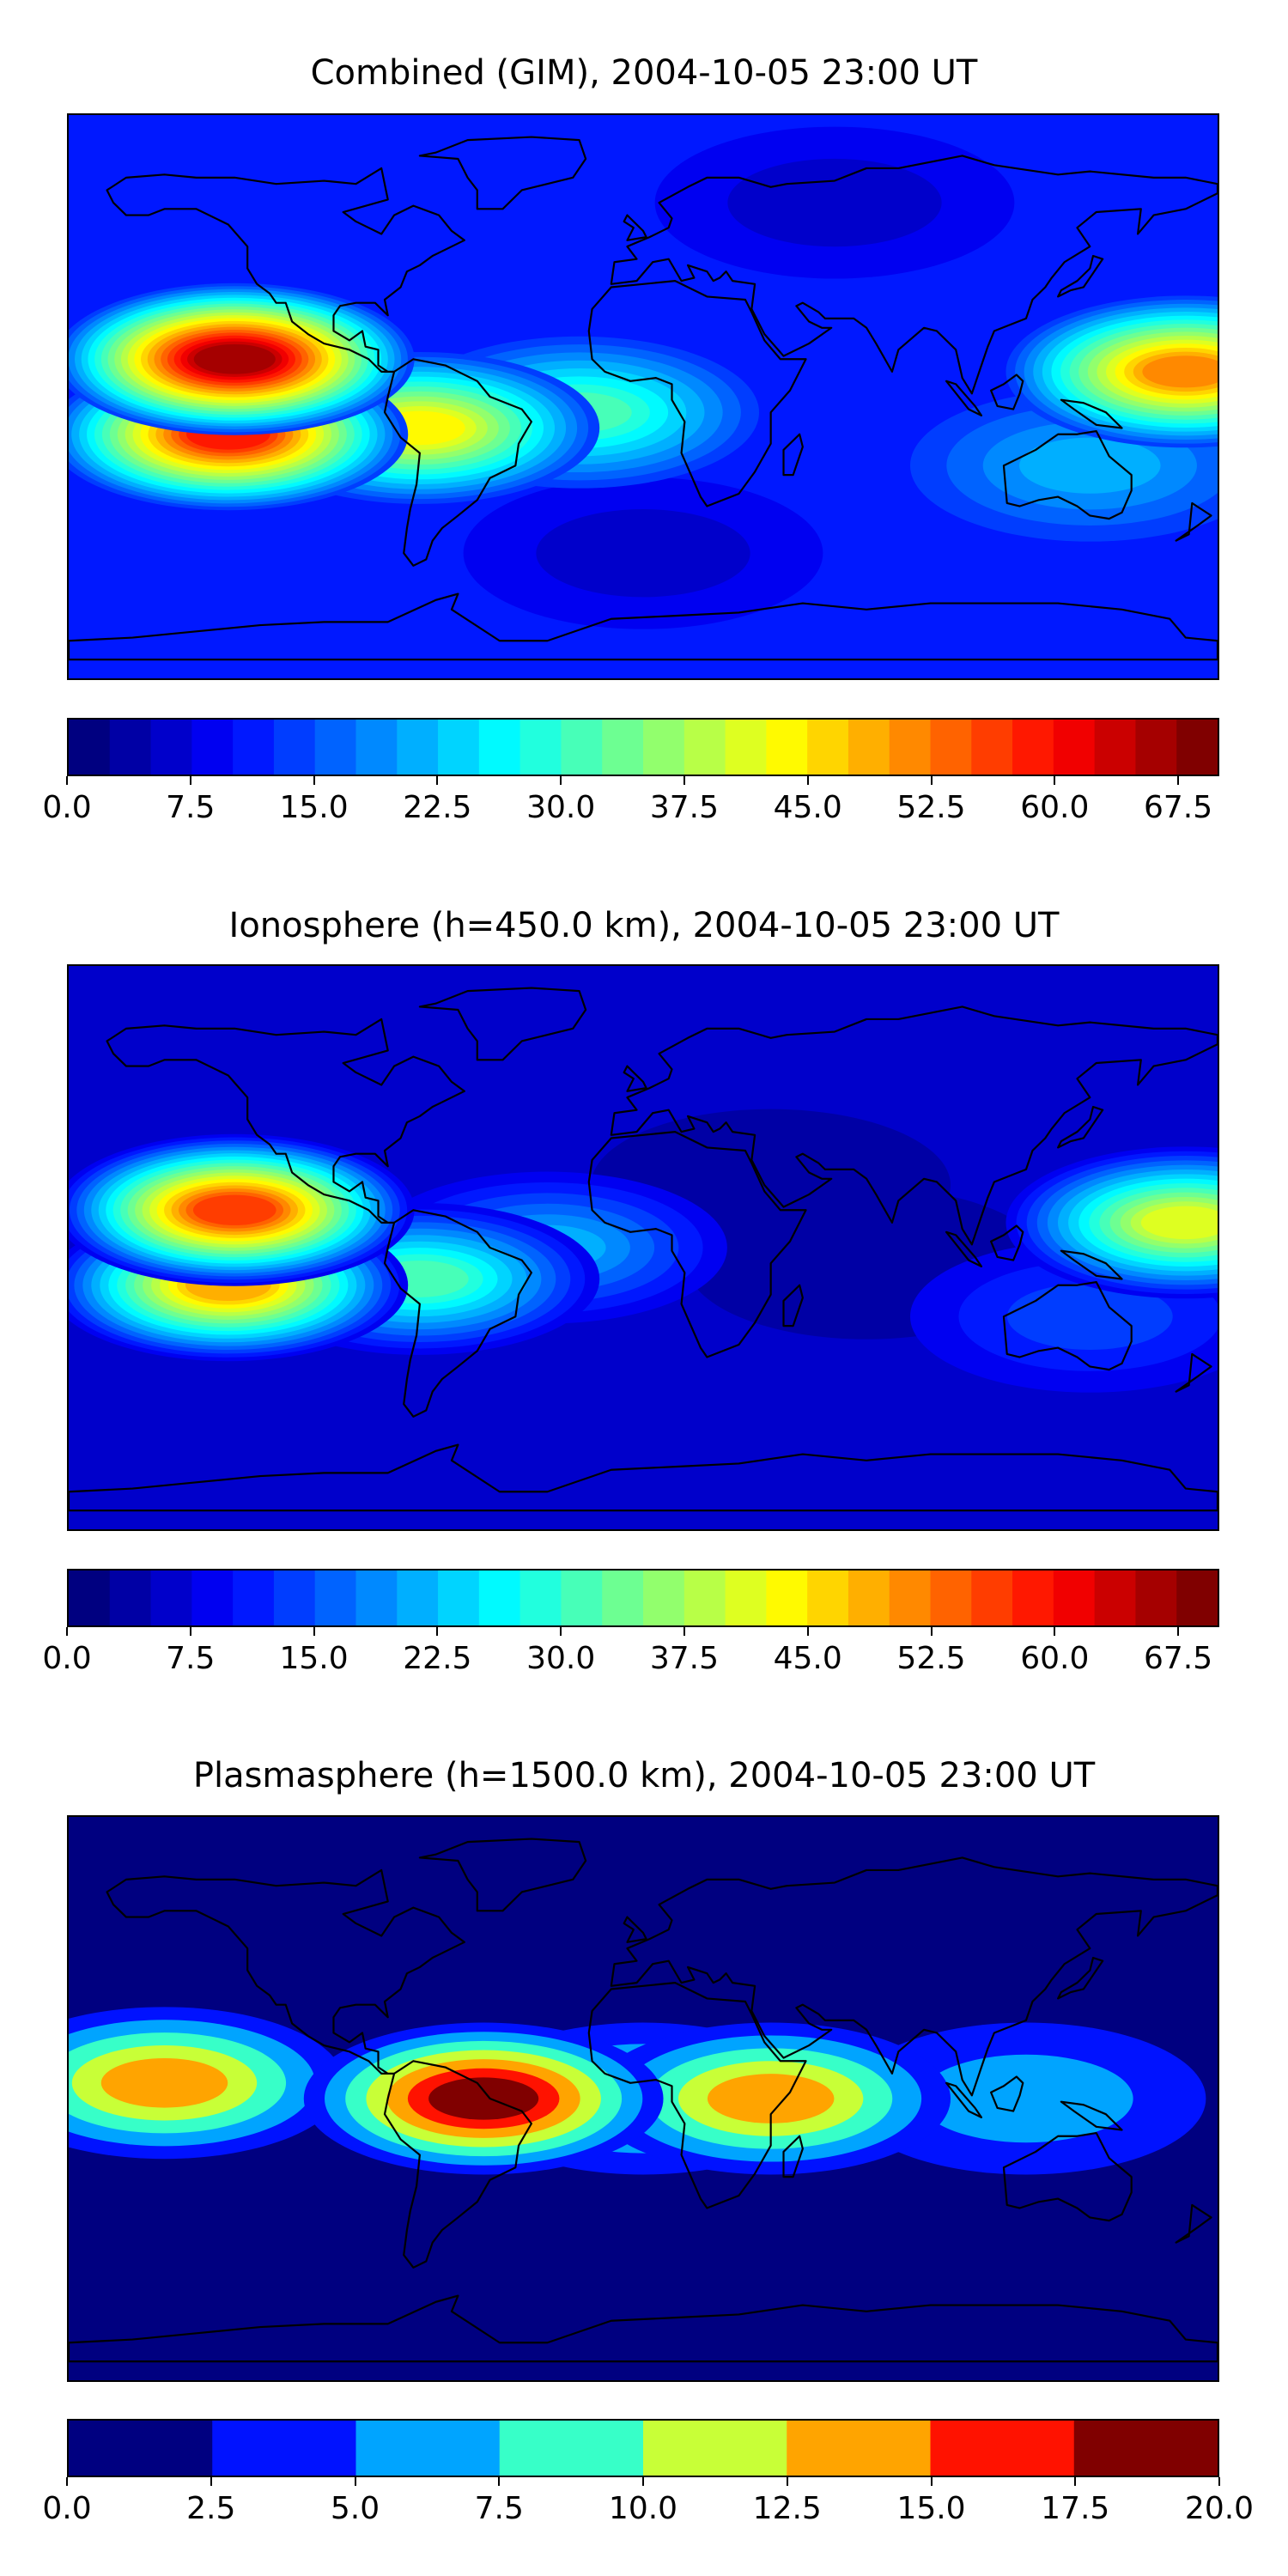  I want to click on panel-2-colorbar-swatches, so click(643, 1598).